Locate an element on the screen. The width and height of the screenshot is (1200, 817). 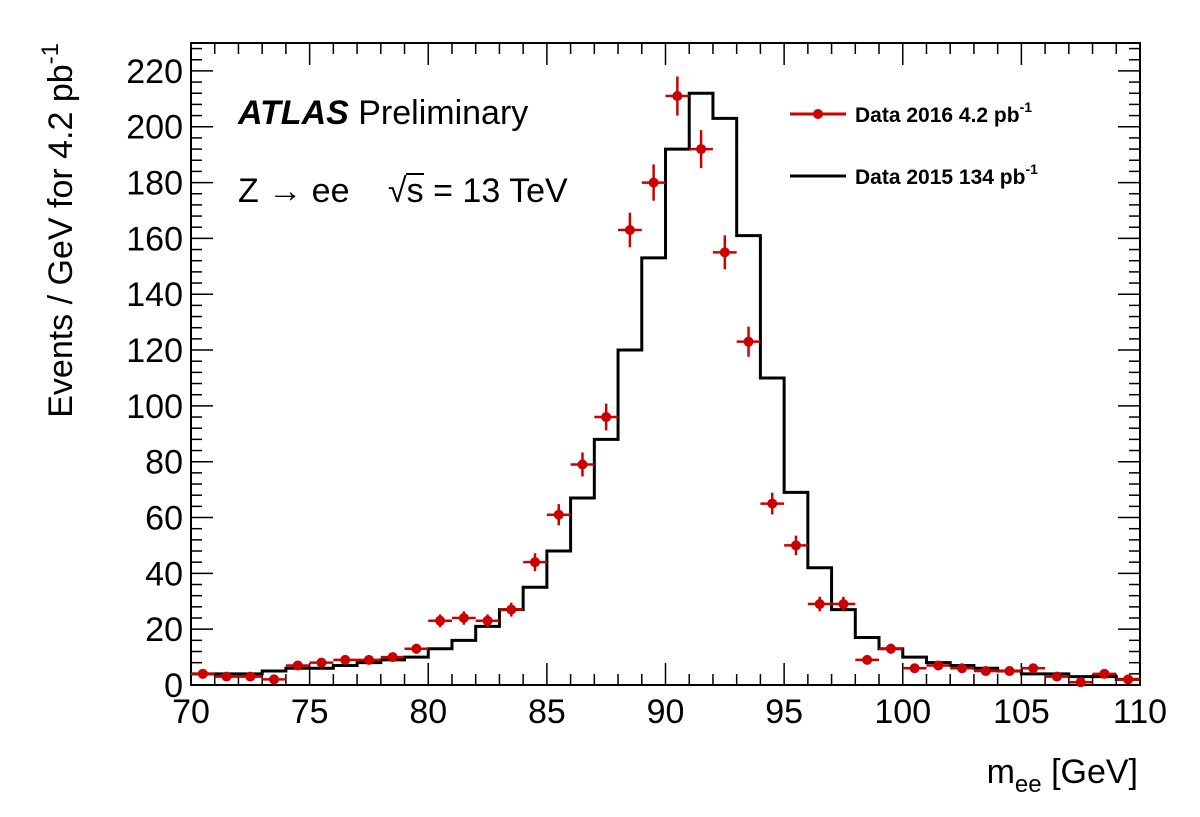
x-tick-label: 75 is located at coordinates (310, 712).